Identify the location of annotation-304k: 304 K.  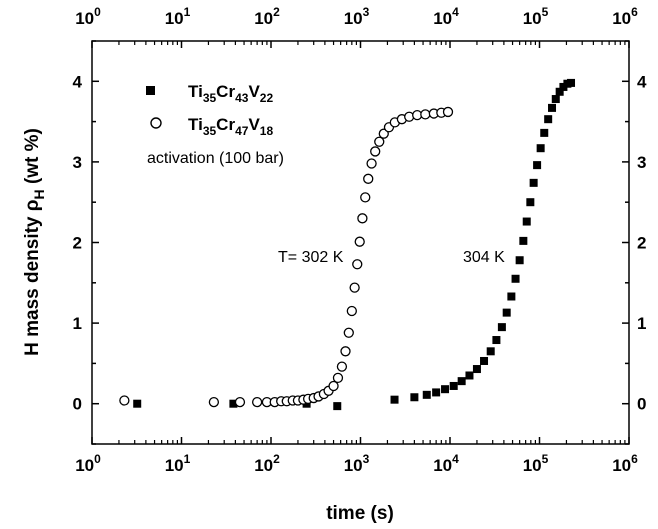
(484, 257).